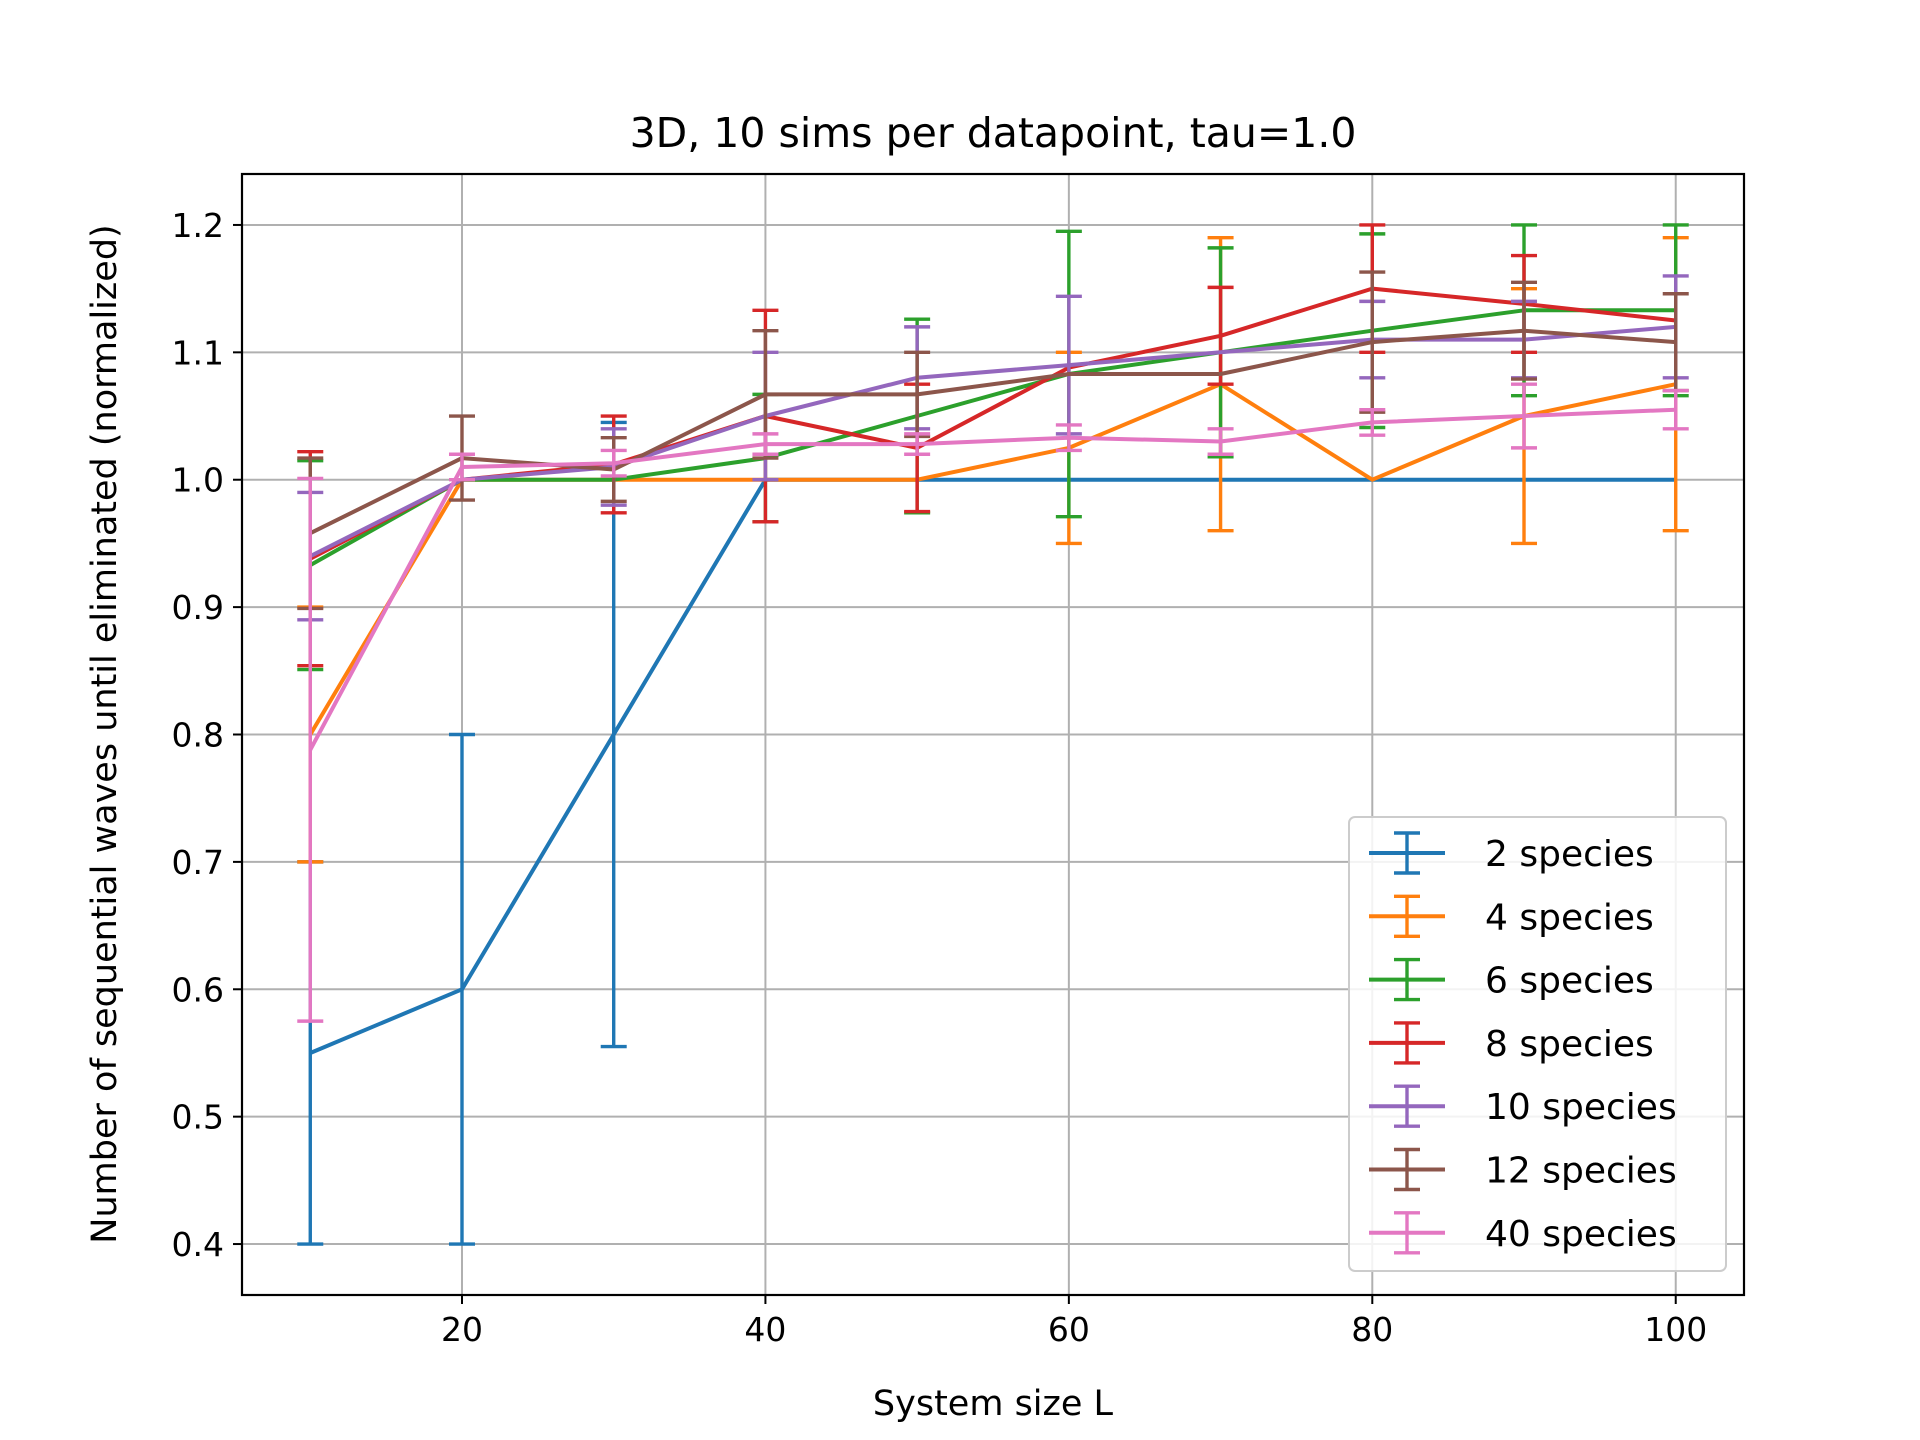  What do you see at coordinates (1569, 917) in the screenshot?
I see `legend-label: 4 species` at bounding box center [1569, 917].